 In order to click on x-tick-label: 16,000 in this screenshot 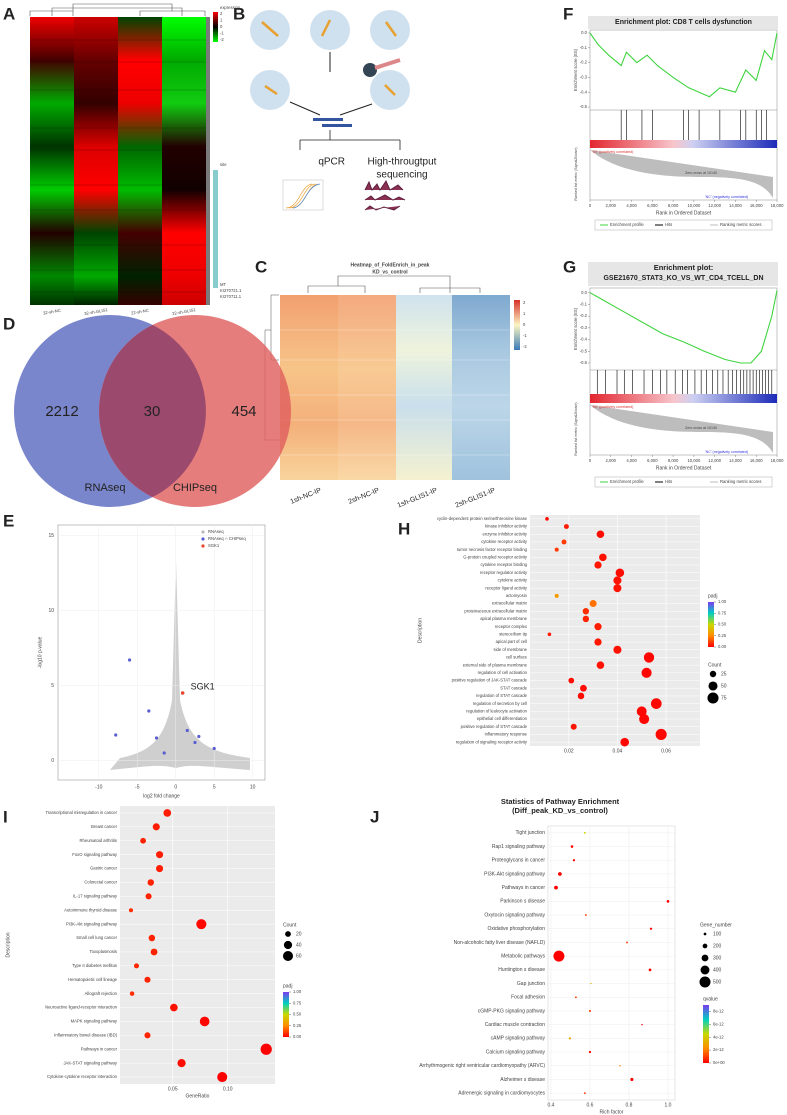, I will do `click(756, 460)`.